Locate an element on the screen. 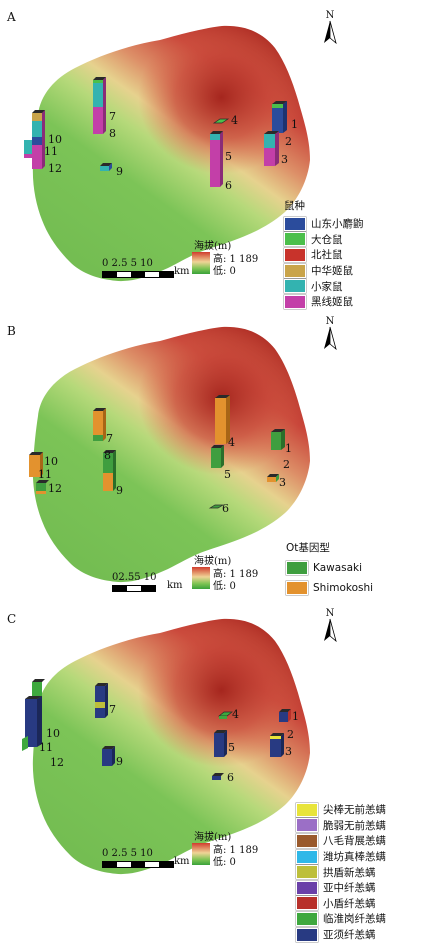 The height and width of the screenshot is (948, 426). scale-bar: 0 2.5 5 10 km is located at coordinates (147, 861).